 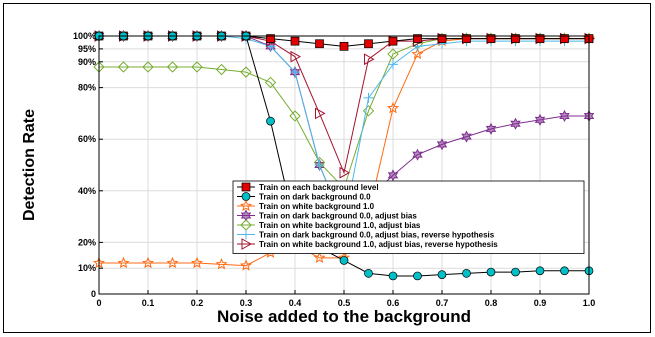 What do you see at coordinates (87, 242) in the screenshot?
I see `y-tick-label: 20%` at bounding box center [87, 242].